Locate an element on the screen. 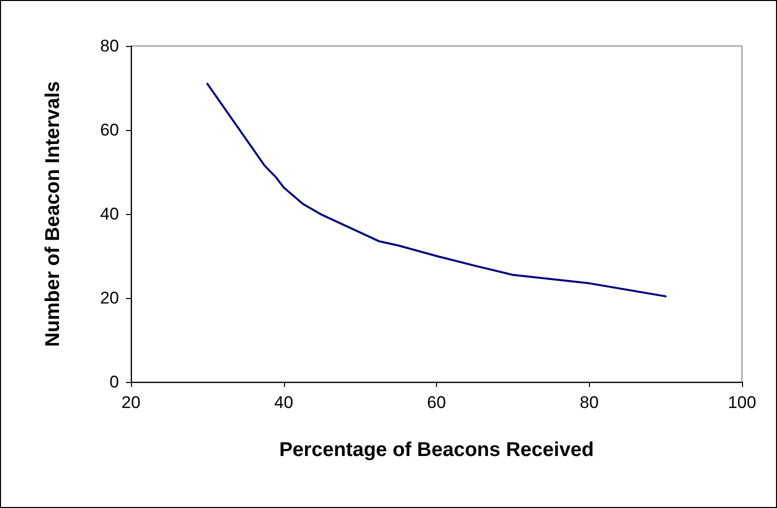 The height and width of the screenshot is (508, 777). x-tick-label: 40 is located at coordinates (284, 402).